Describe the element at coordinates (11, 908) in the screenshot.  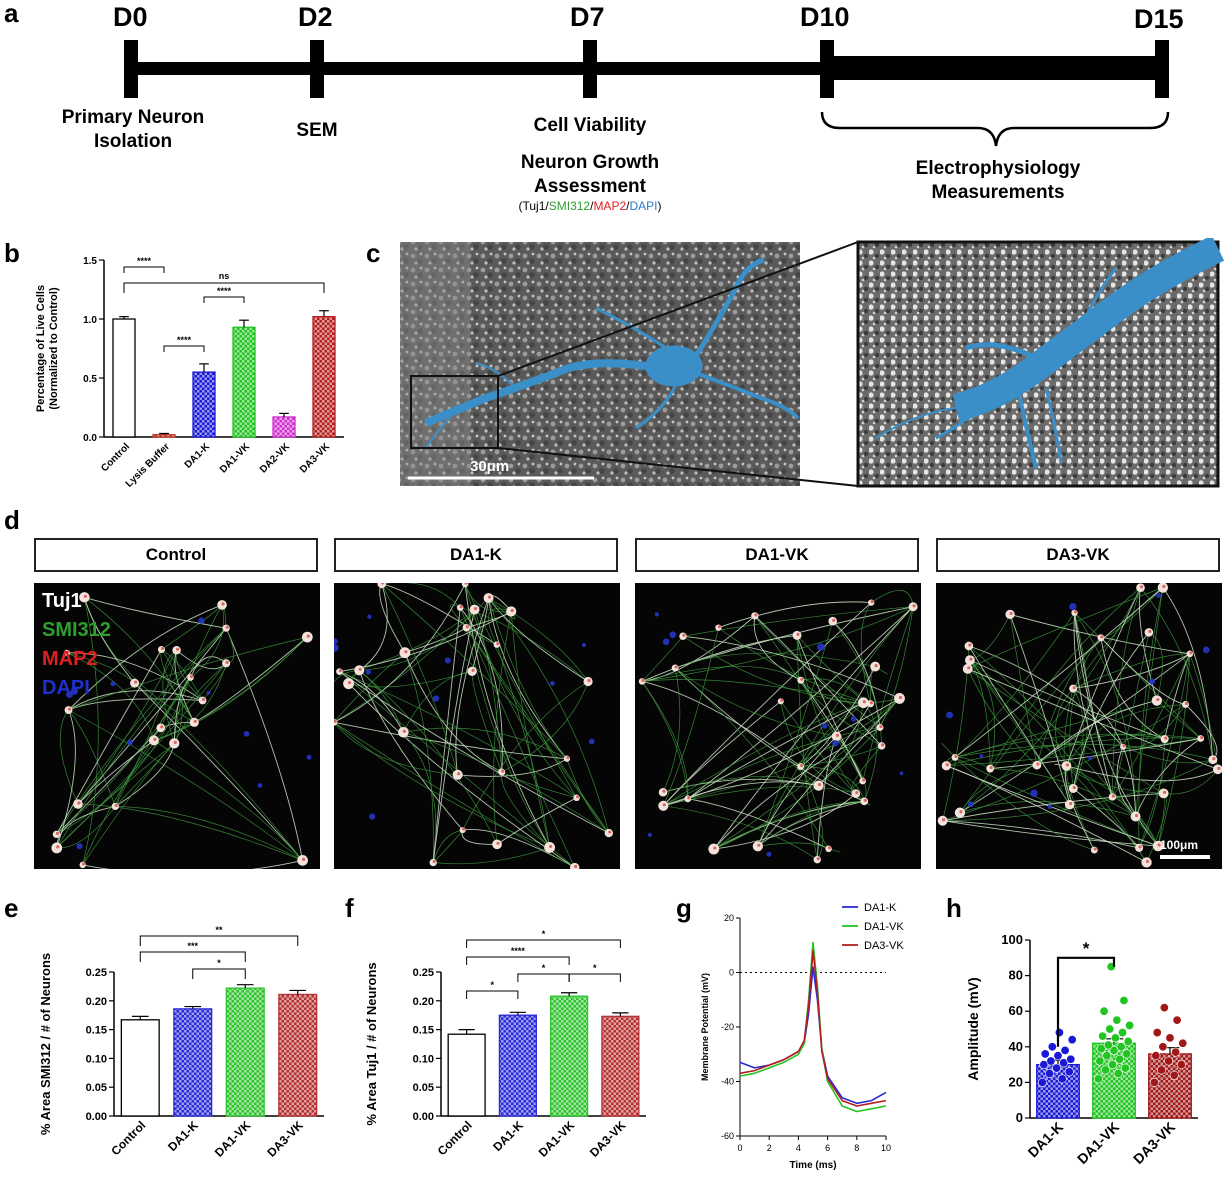
I see `panel-letter-e: e` at that location.